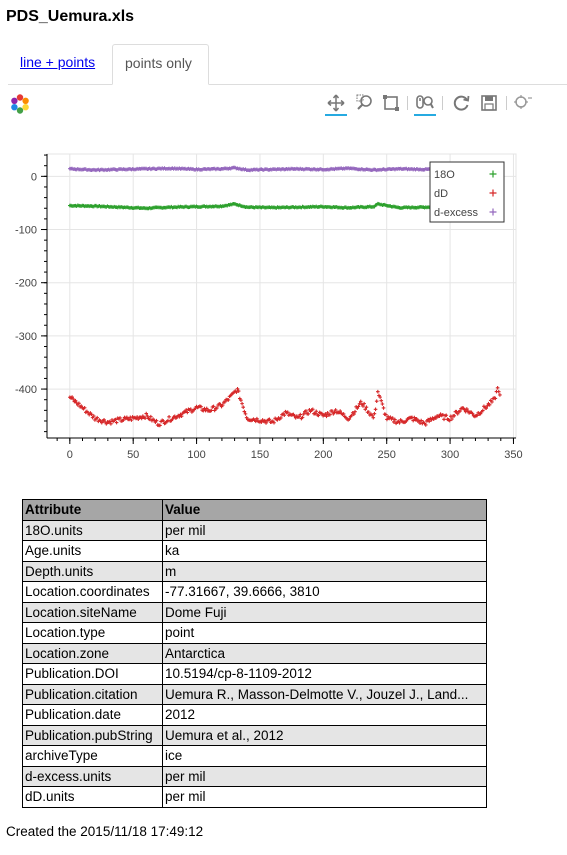  I want to click on attribute-cell: dD.units, so click(92, 797).